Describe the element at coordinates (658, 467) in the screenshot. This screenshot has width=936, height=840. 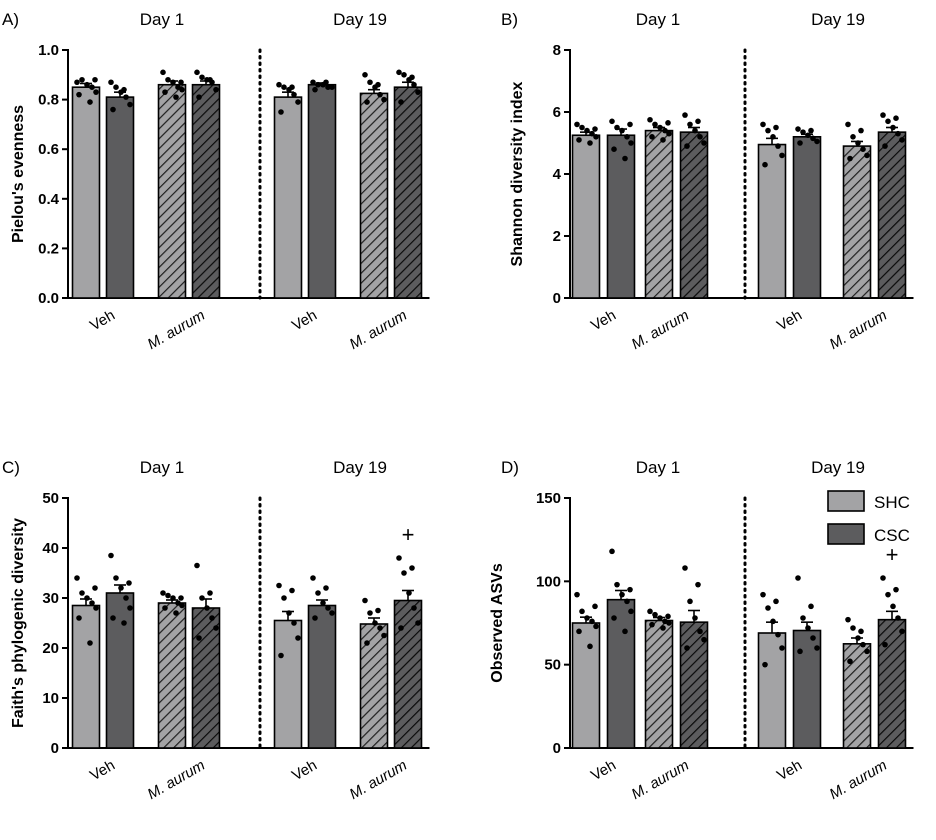
I see `day-header: Day 1` at that location.